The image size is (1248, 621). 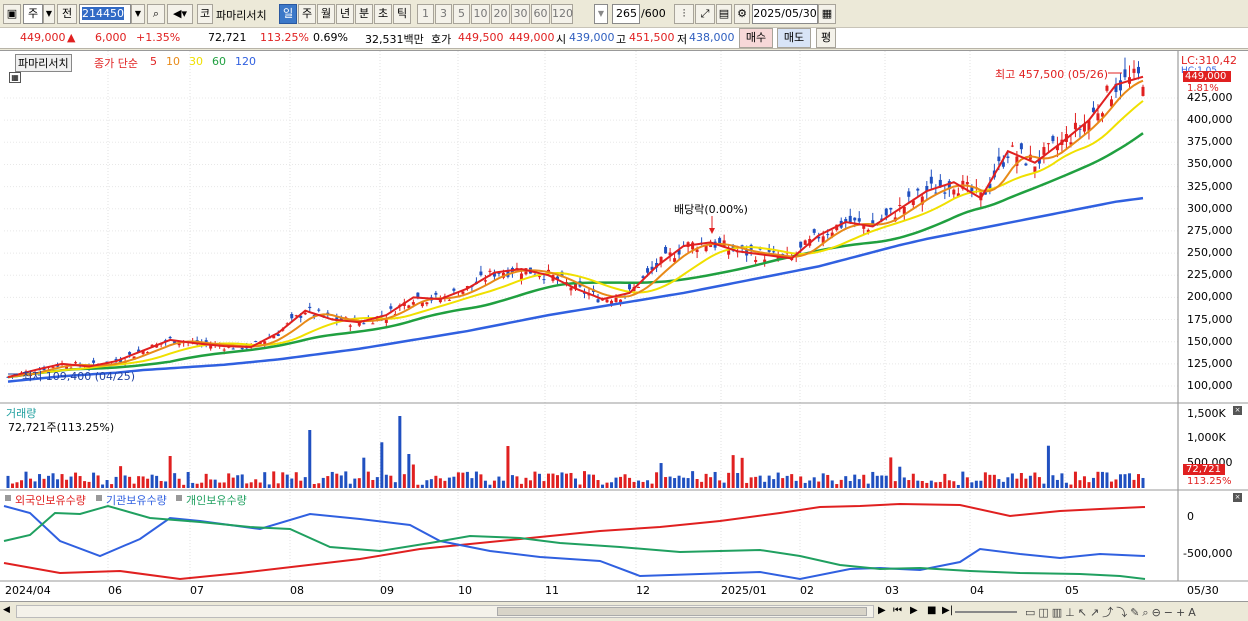 What do you see at coordinates (67, 14) in the screenshot?
I see `prev-button: 전` at bounding box center [67, 14].